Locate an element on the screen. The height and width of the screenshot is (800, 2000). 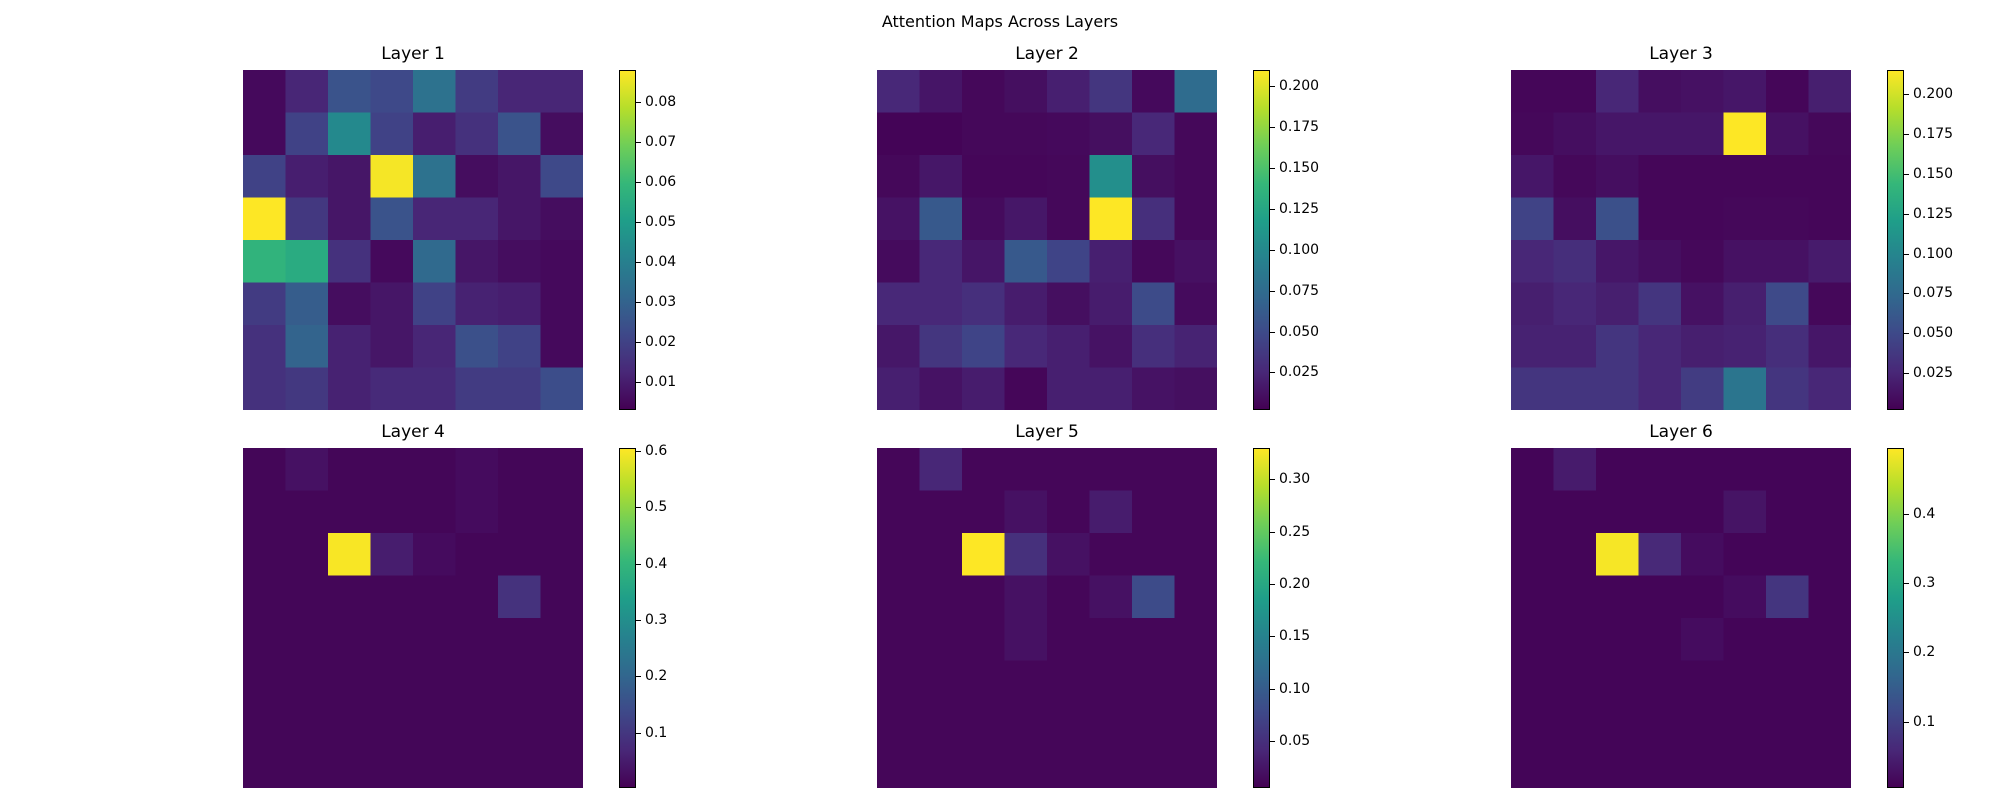
colorbar-tick-label: 0.10 is located at coordinates (1295, 688).